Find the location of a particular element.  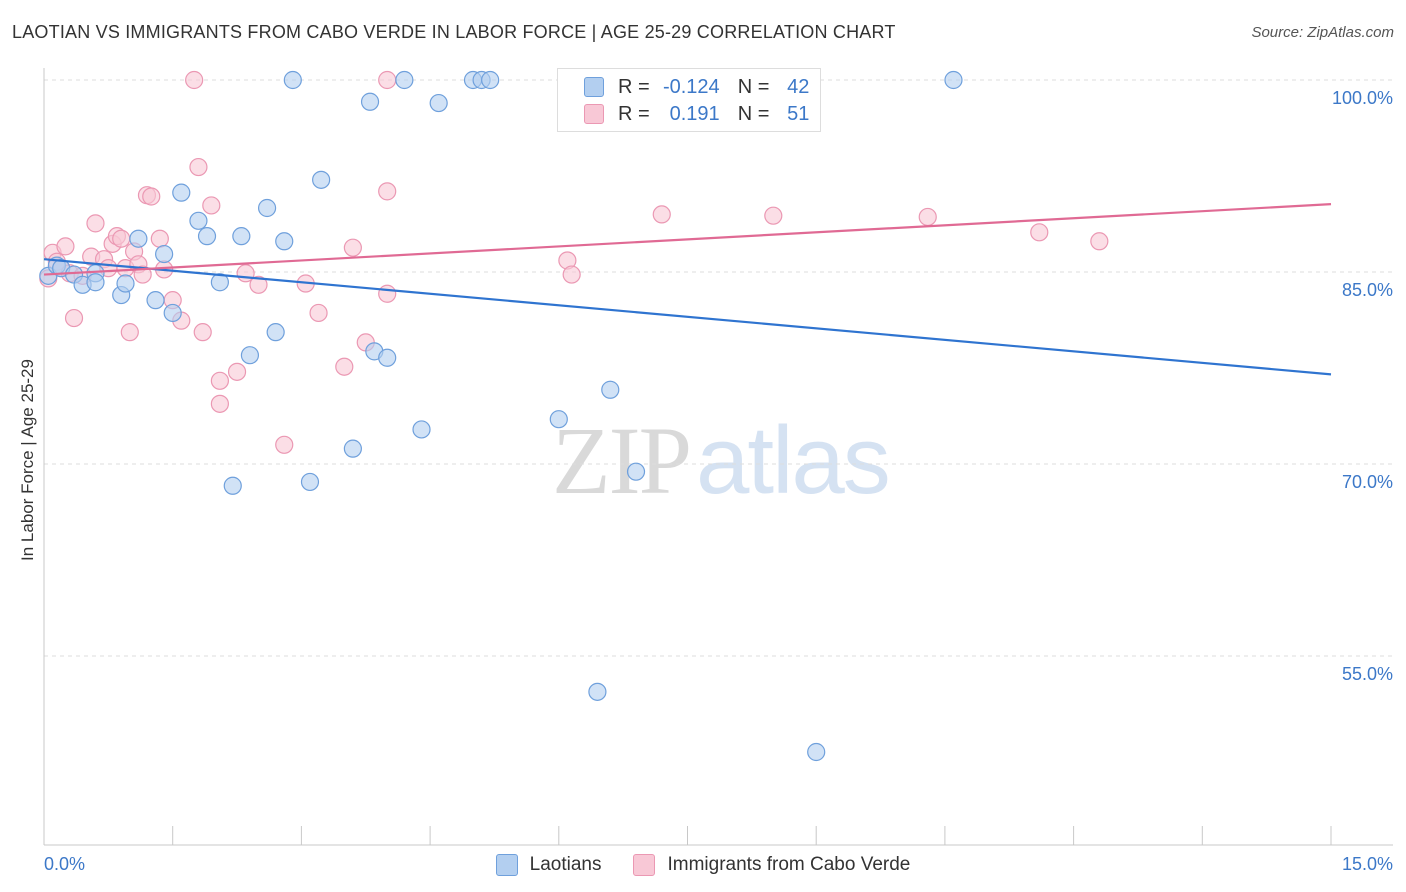

correlation-legend: R = -0.124 N = 42 R = 0.191 N = 51 is located at coordinates (689, 100).